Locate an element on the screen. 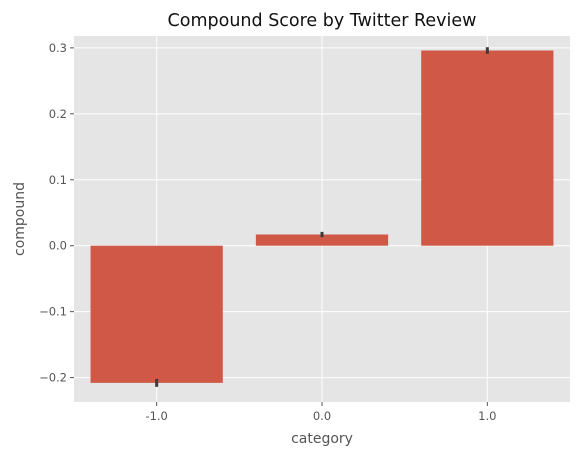 This screenshot has width=580, height=457. y-tick-label: 0.2 is located at coordinates (58, 114).